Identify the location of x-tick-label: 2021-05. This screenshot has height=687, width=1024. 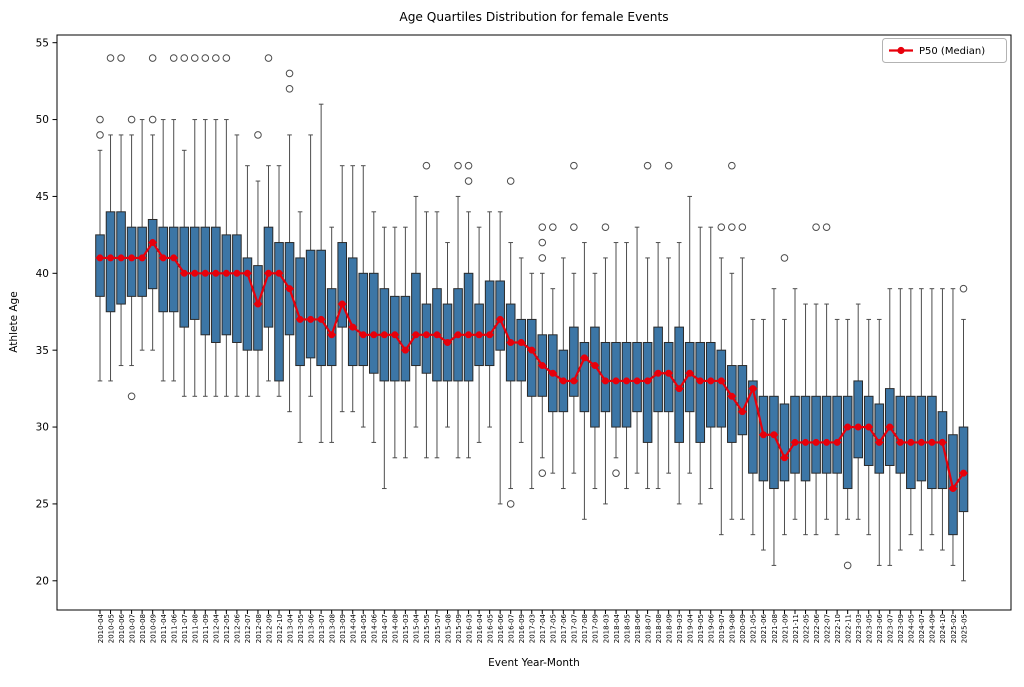
(754, 628).